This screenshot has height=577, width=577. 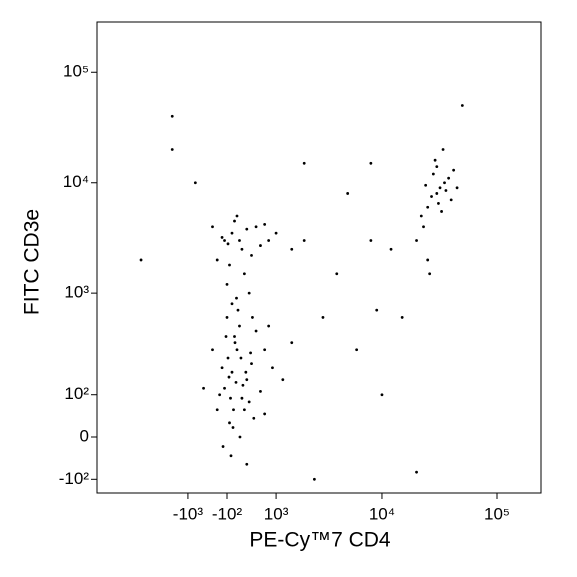 I want to click on y-tick-label: 0, so click(x=84, y=435).